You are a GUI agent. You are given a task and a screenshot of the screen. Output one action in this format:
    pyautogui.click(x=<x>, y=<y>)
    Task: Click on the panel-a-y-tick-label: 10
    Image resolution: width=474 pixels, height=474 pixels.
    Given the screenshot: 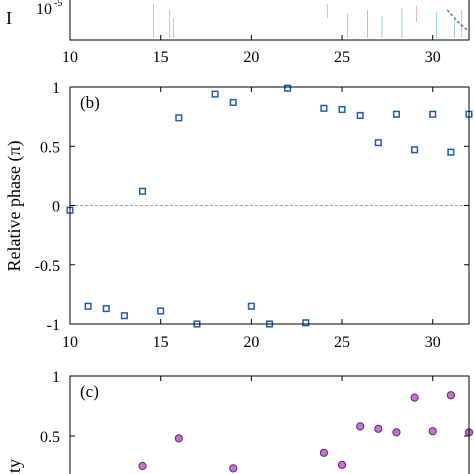 What is the action you would take?
    pyautogui.click(x=44, y=9)
    